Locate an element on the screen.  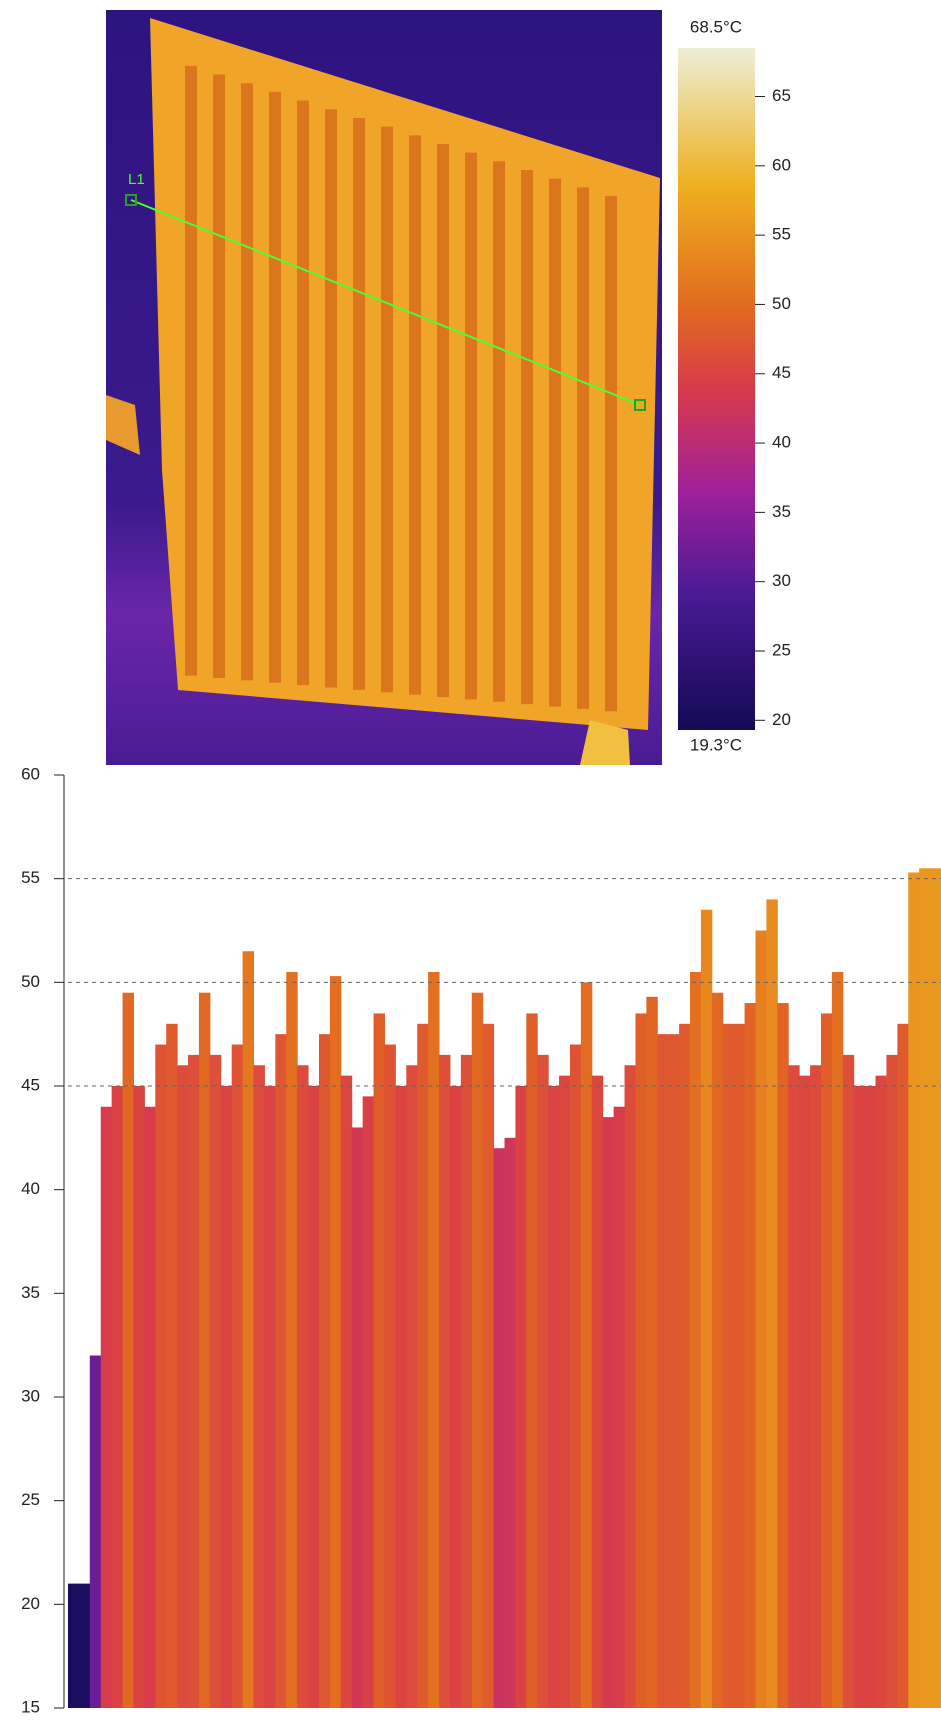
colorbar-min-label: 19.3°C is located at coordinates (716, 744).